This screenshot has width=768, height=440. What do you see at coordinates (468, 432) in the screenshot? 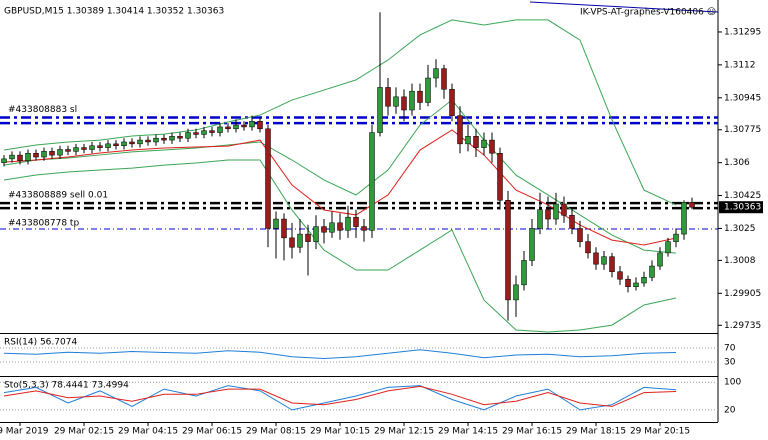
I see `x-tick-label: 29 Mar 14:15` at bounding box center [468, 432].